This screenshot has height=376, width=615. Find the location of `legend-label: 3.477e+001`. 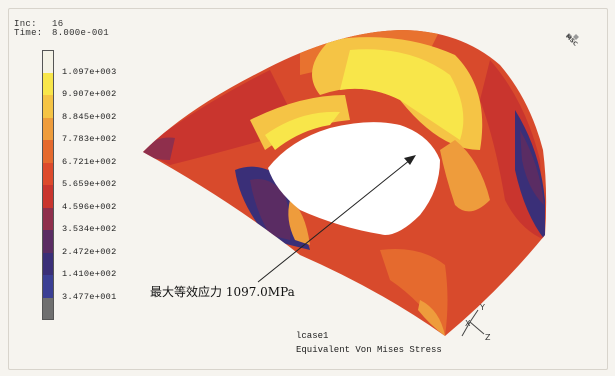

legend-label: 3.477e+001 is located at coordinates (89, 296).